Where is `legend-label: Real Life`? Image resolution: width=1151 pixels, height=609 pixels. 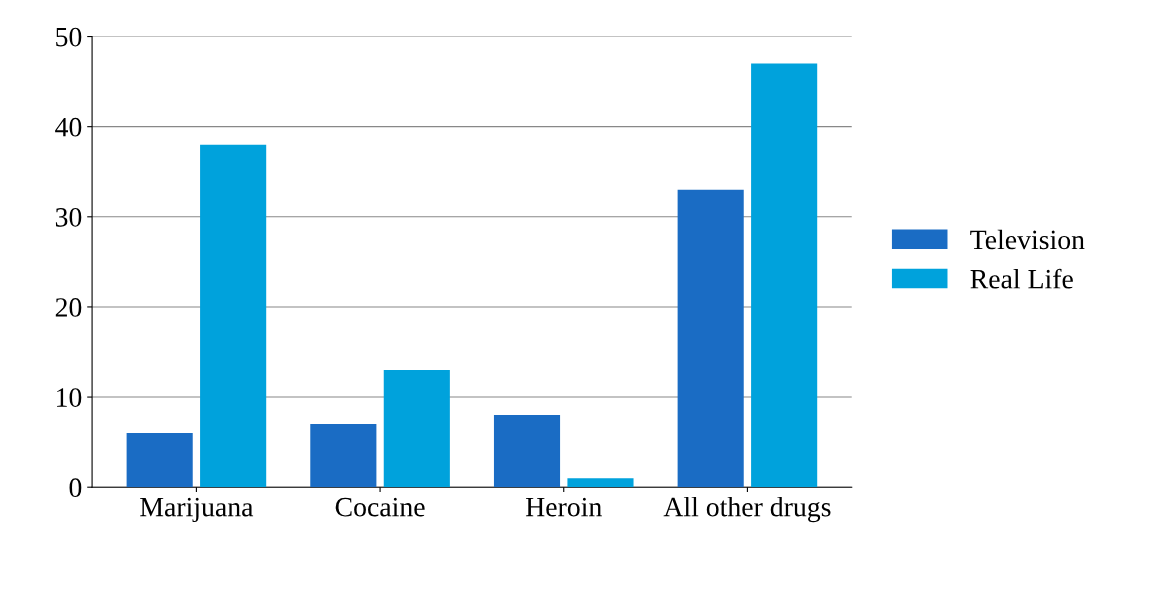 legend-label: Real Life is located at coordinates (1021, 278).